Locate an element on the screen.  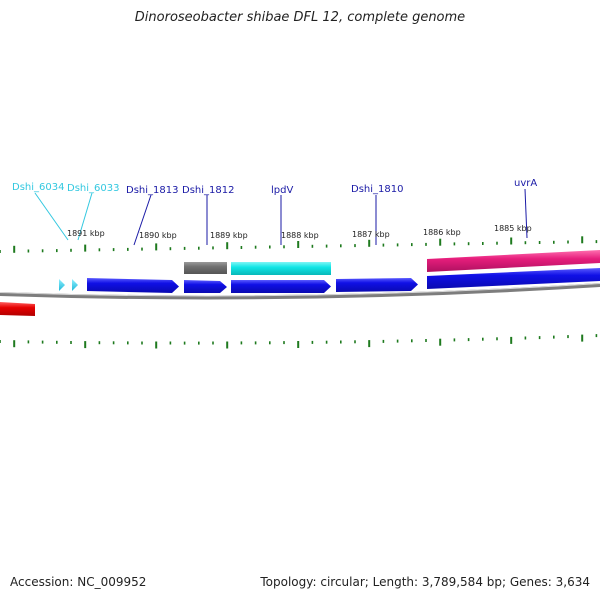
feature-grey is located at coordinates (205, 268).